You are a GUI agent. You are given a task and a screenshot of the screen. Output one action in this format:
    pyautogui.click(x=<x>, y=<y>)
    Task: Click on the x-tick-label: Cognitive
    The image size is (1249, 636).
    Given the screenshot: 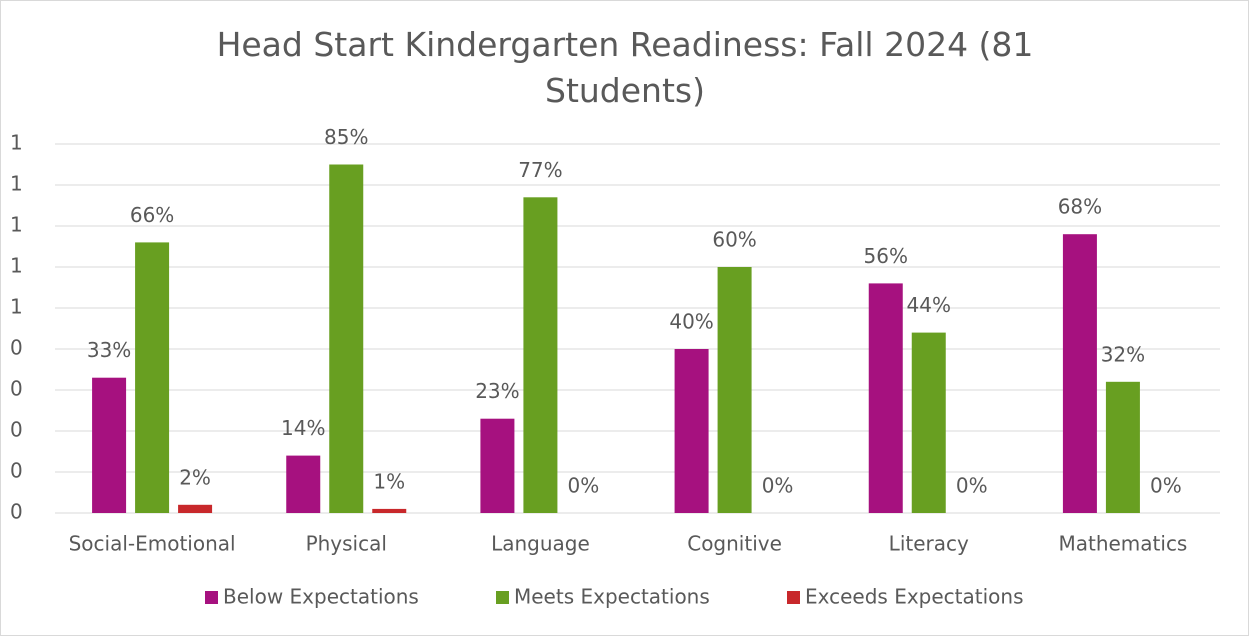 What is the action you would take?
    pyautogui.click(x=734, y=544)
    